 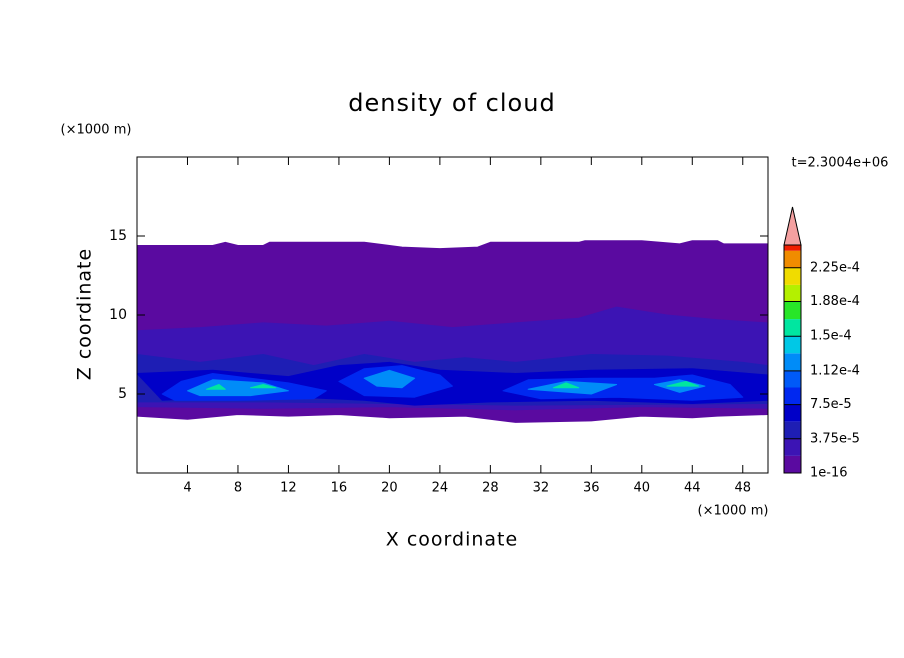 I want to click on colorbar-tick-label: 1.88e-4, so click(x=835, y=301).